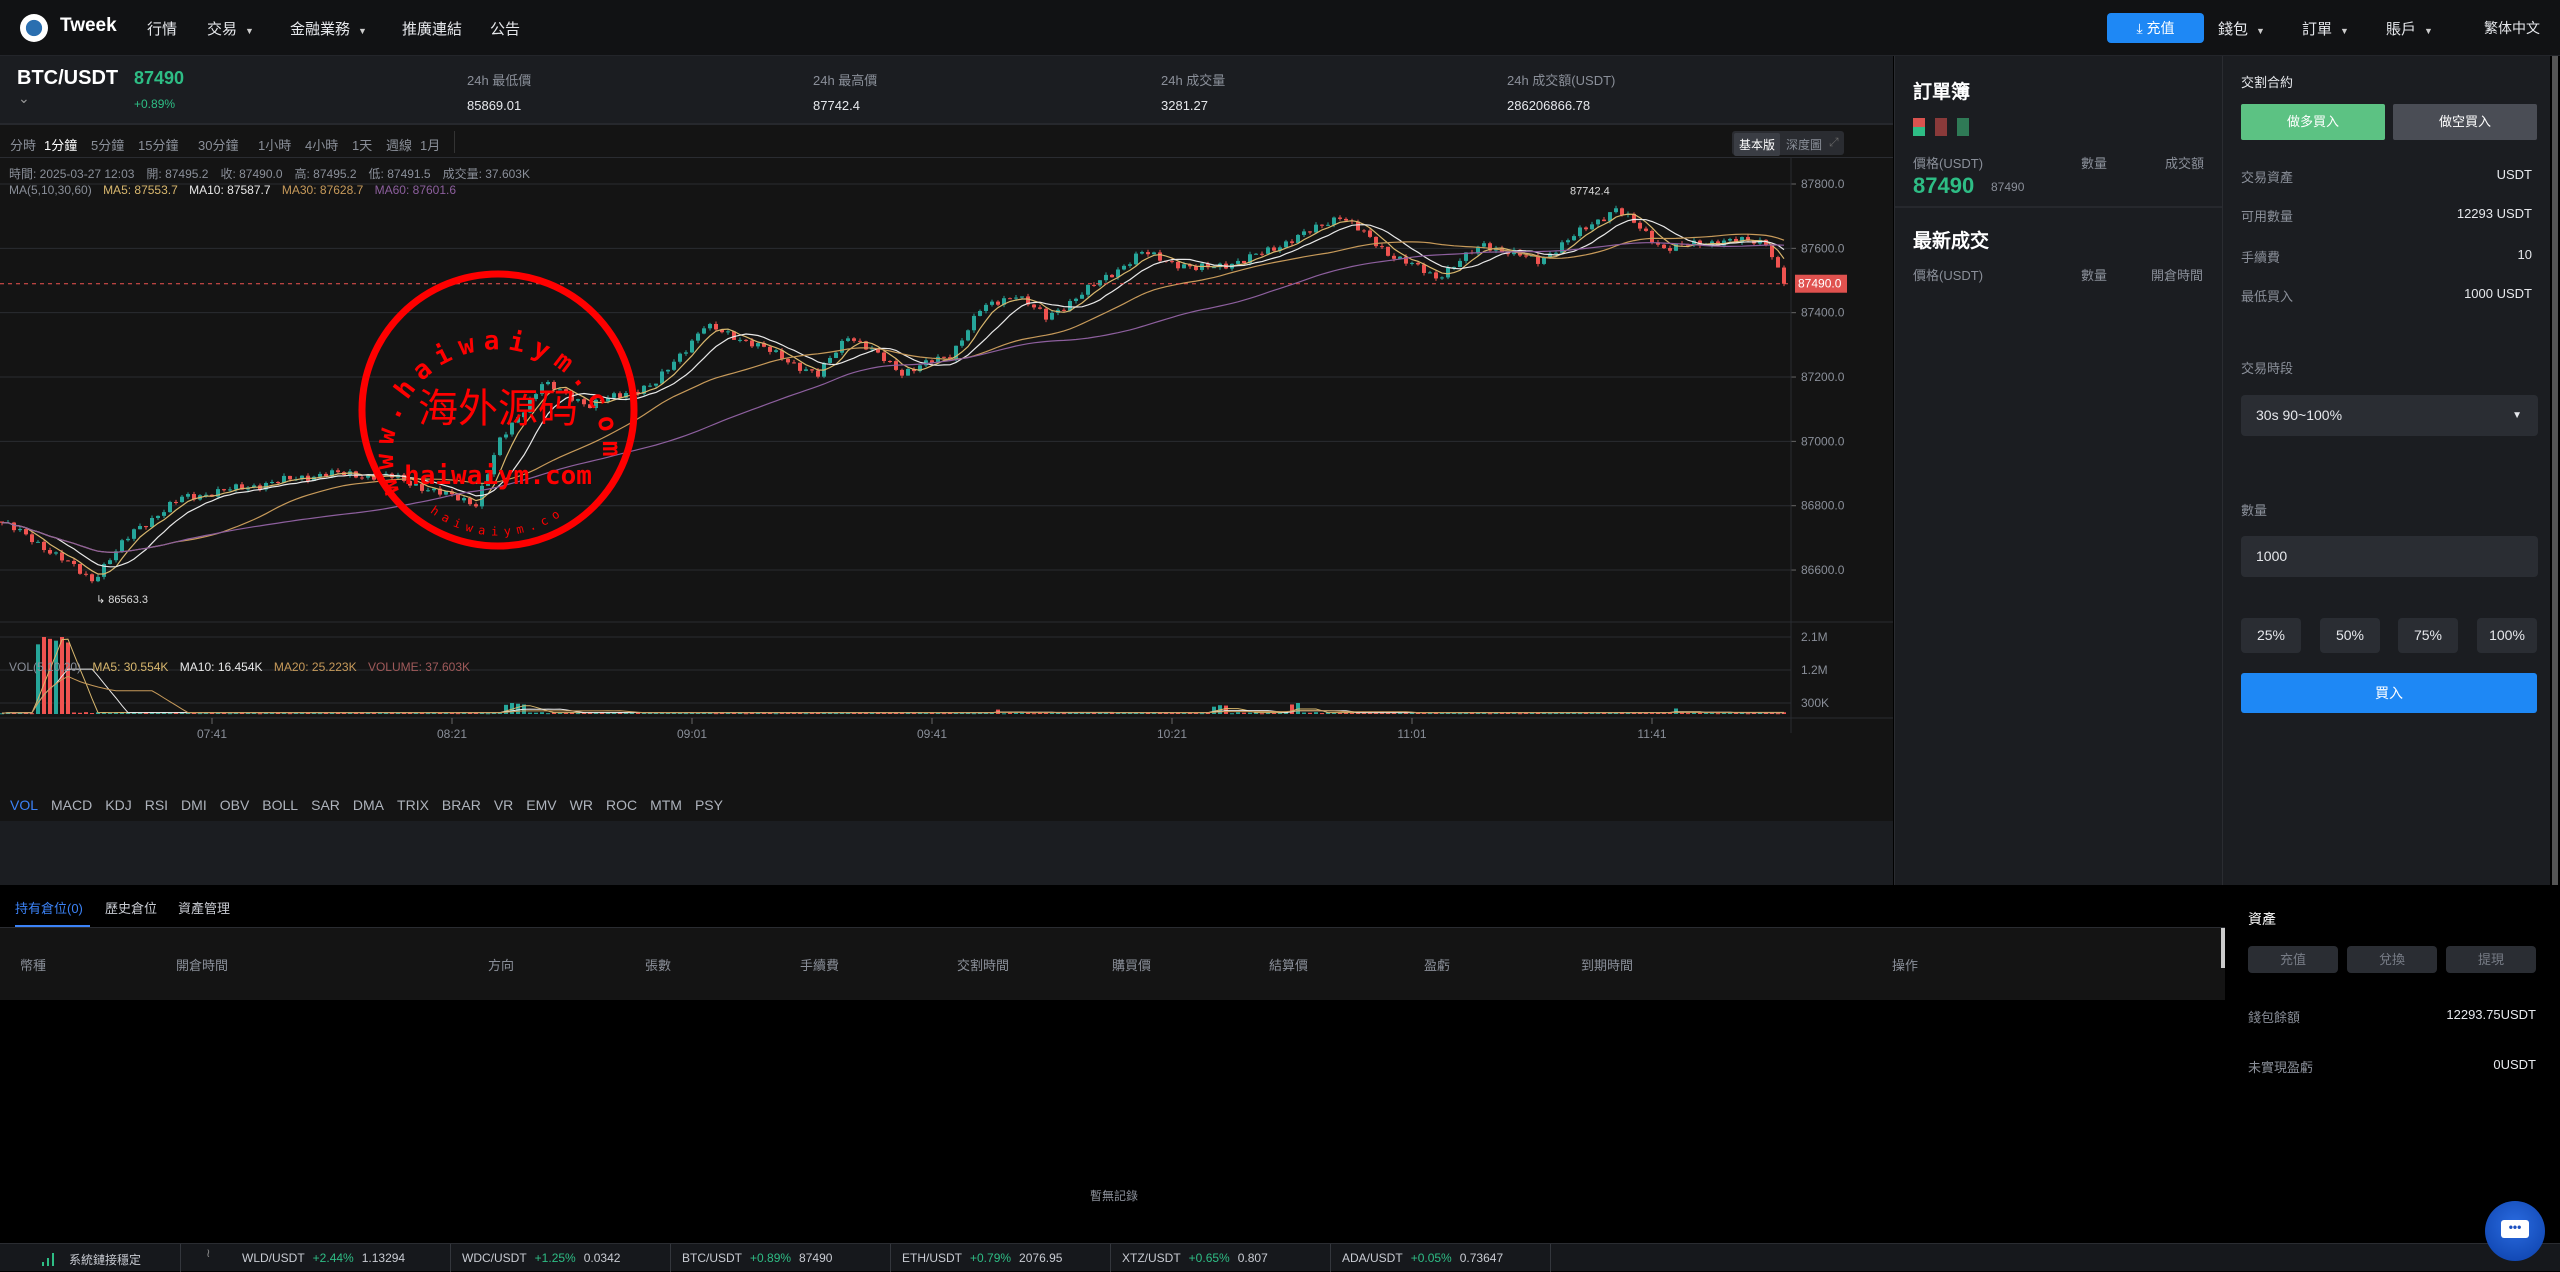 The height and width of the screenshot is (1272, 2560). What do you see at coordinates (194, 805) in the screenshot?
I see `indicator-tab: DMI` at bounding box center [194, 805].